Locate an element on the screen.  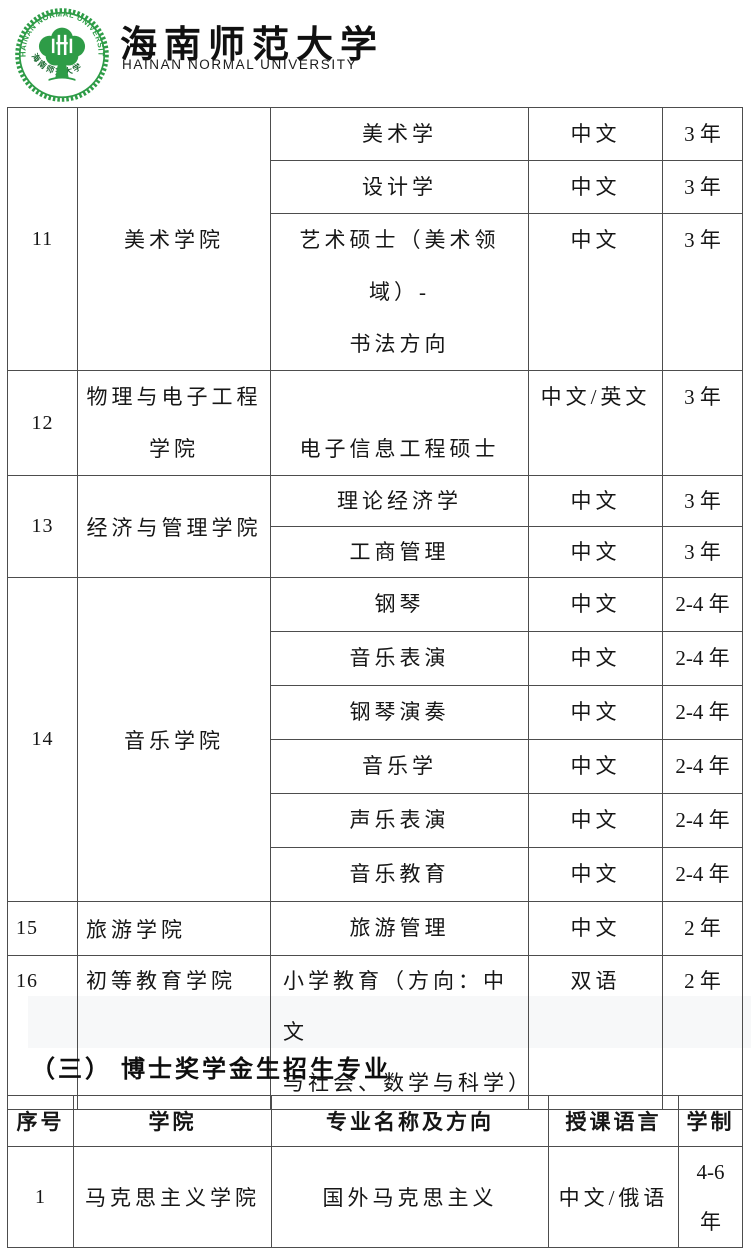
row-number-cell: 15 is located at coordinates (42, 928).